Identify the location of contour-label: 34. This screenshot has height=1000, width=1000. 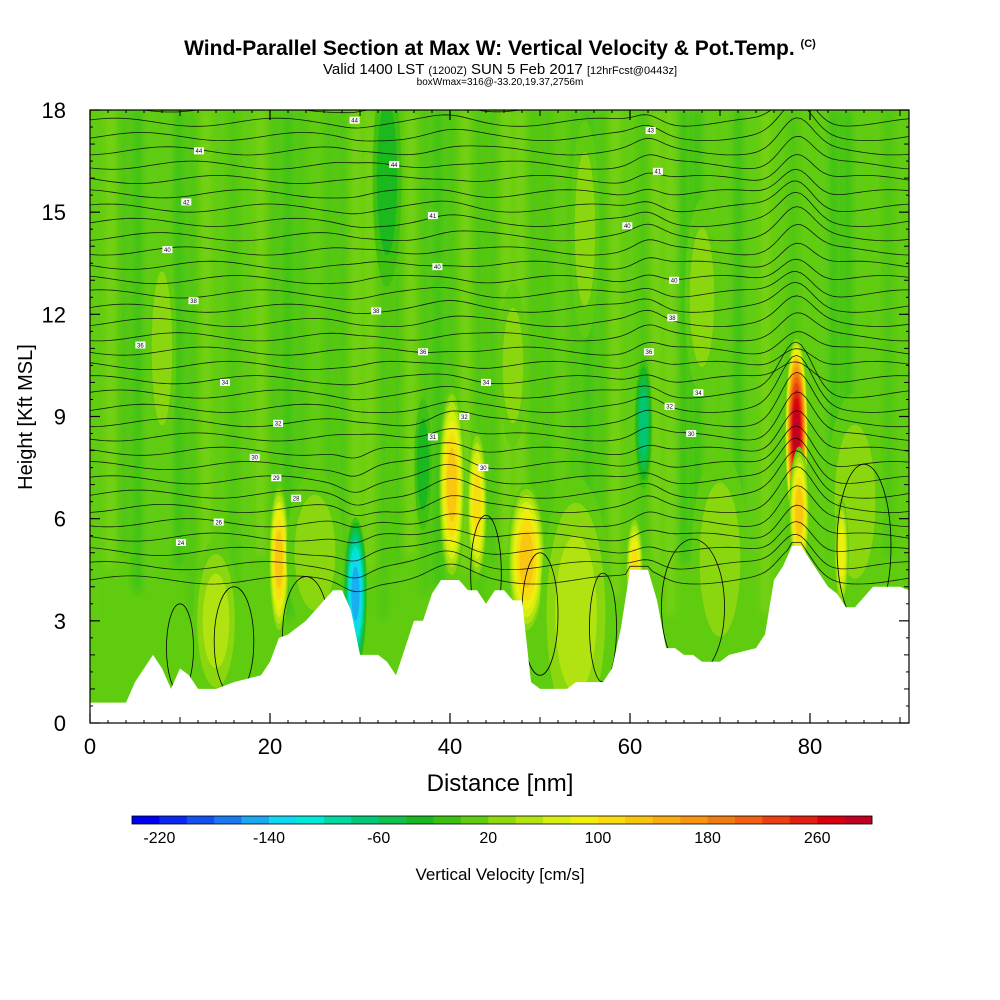
(225, 382).